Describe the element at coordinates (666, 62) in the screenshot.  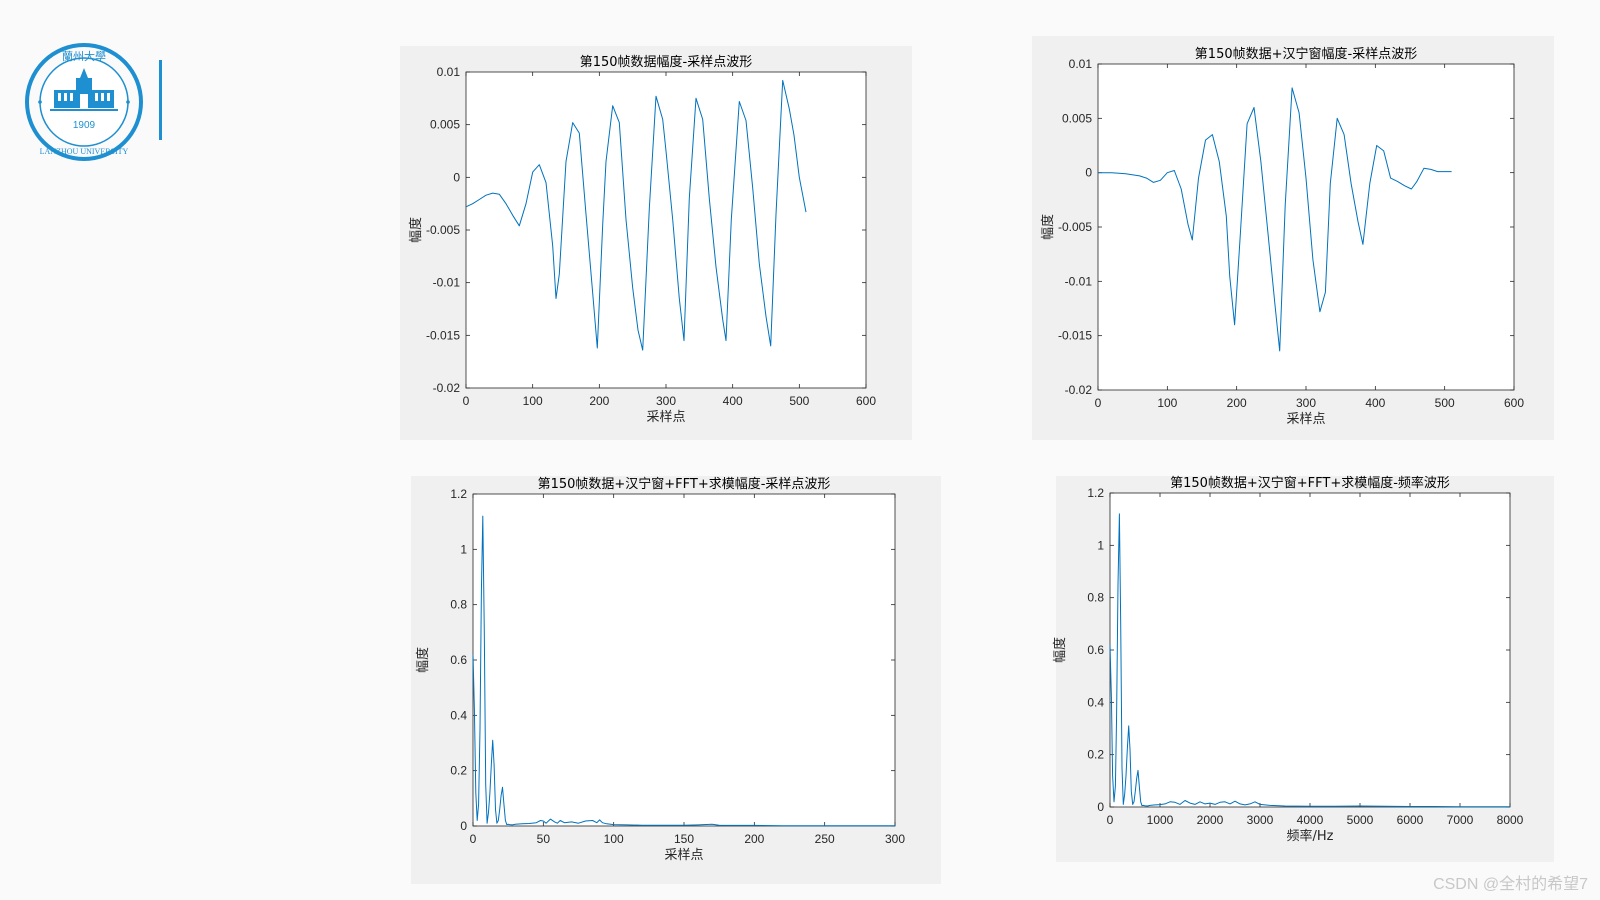
I see `chart-title: 第150帧数据幅度-采样点波形` at that location.